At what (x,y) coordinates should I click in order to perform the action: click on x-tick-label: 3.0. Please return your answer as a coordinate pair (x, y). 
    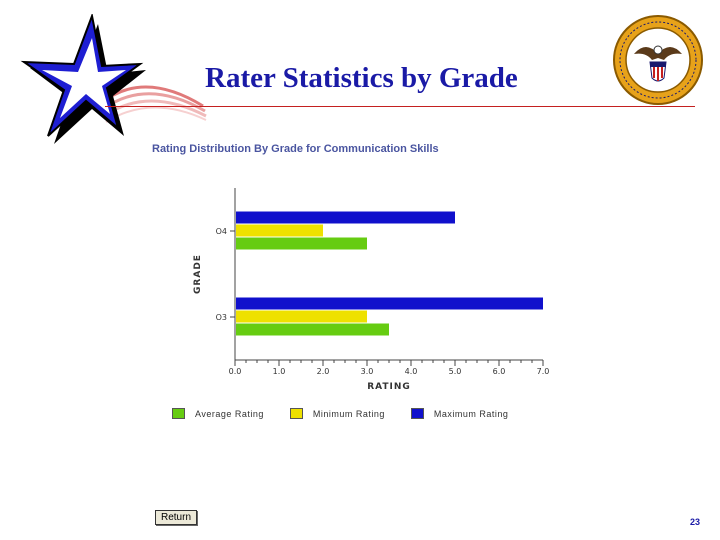
    Looking at the image, I should click on (367, 371).